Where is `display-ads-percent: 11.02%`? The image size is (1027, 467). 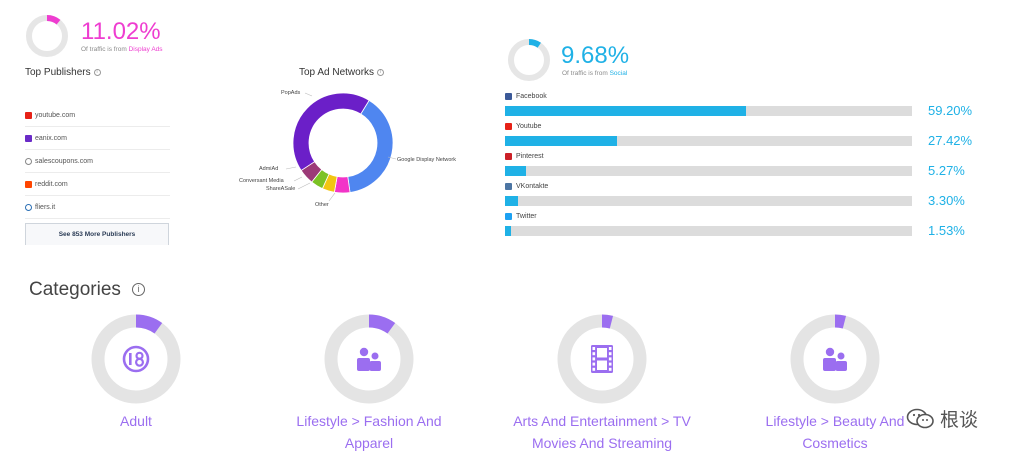 display-ads-percent: 11.02% is located at coordinates (121, 31).